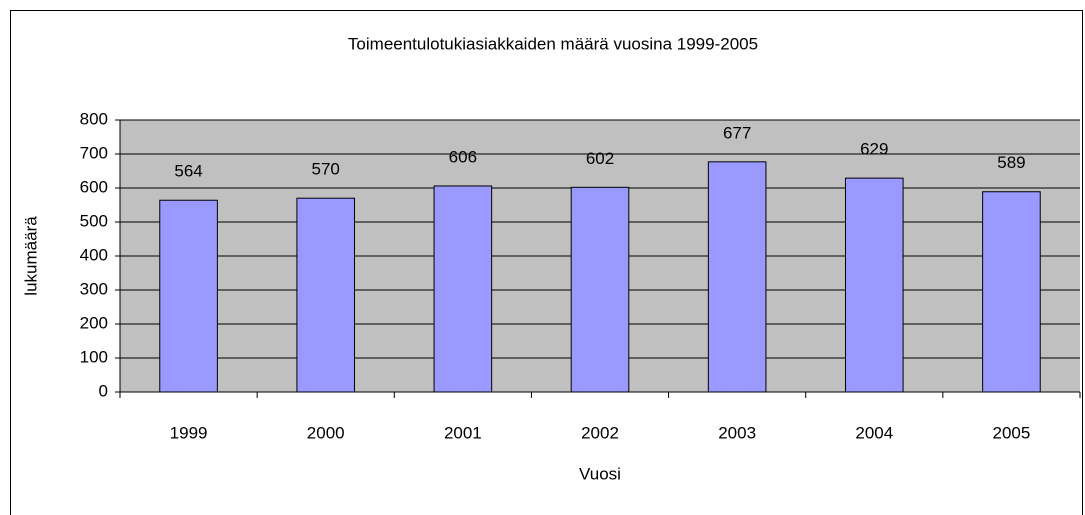 The height and width of the screenshot is (515, 1085). Describe the element at coordinates (30, 256) in the screenshot. I see `y-axis-label: lukumäärä` at that location.